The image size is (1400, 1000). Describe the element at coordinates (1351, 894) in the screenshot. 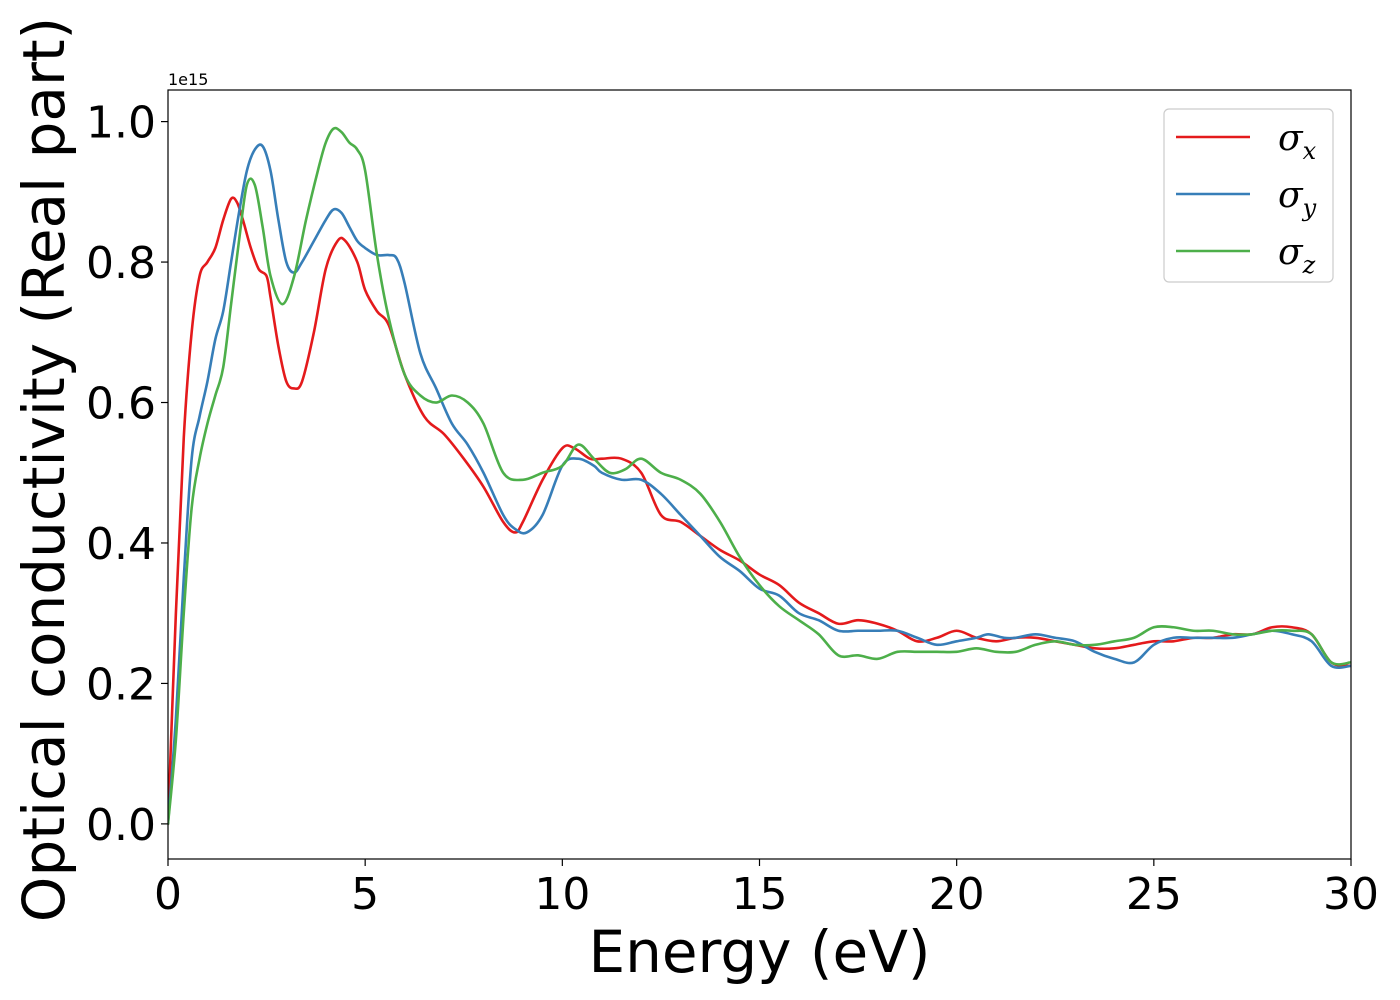

I see `x-tick-label: 30` at that location.